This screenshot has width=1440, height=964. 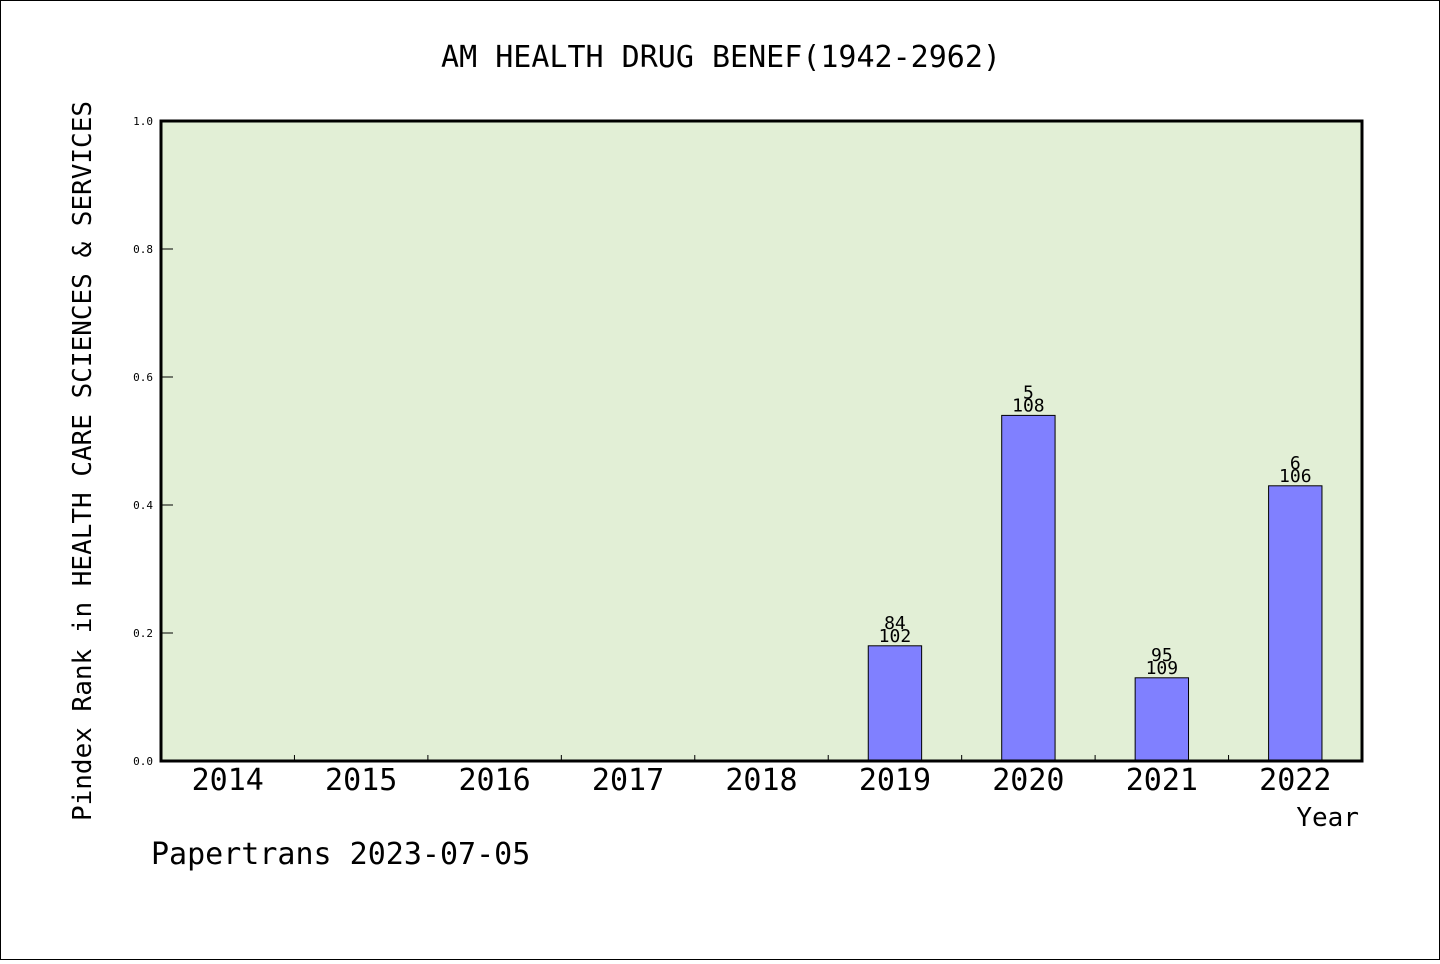 What do you see at coordinates (1162, 719) in the screenshot?
I see `bar-2021` at bounding box center [1162, 719].